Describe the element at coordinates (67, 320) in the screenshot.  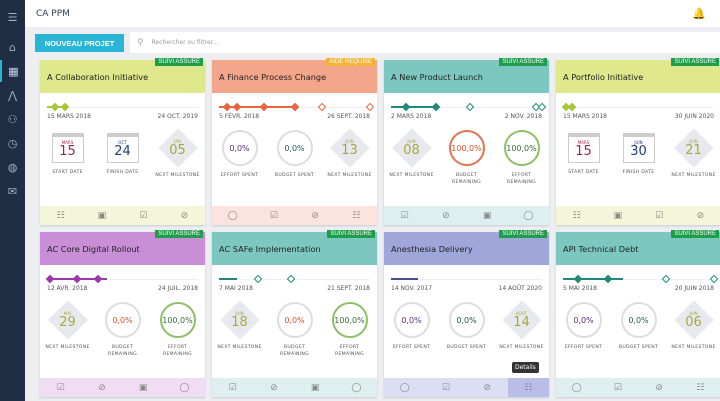
I see `milestone-diamond: MAI 29` at that location.